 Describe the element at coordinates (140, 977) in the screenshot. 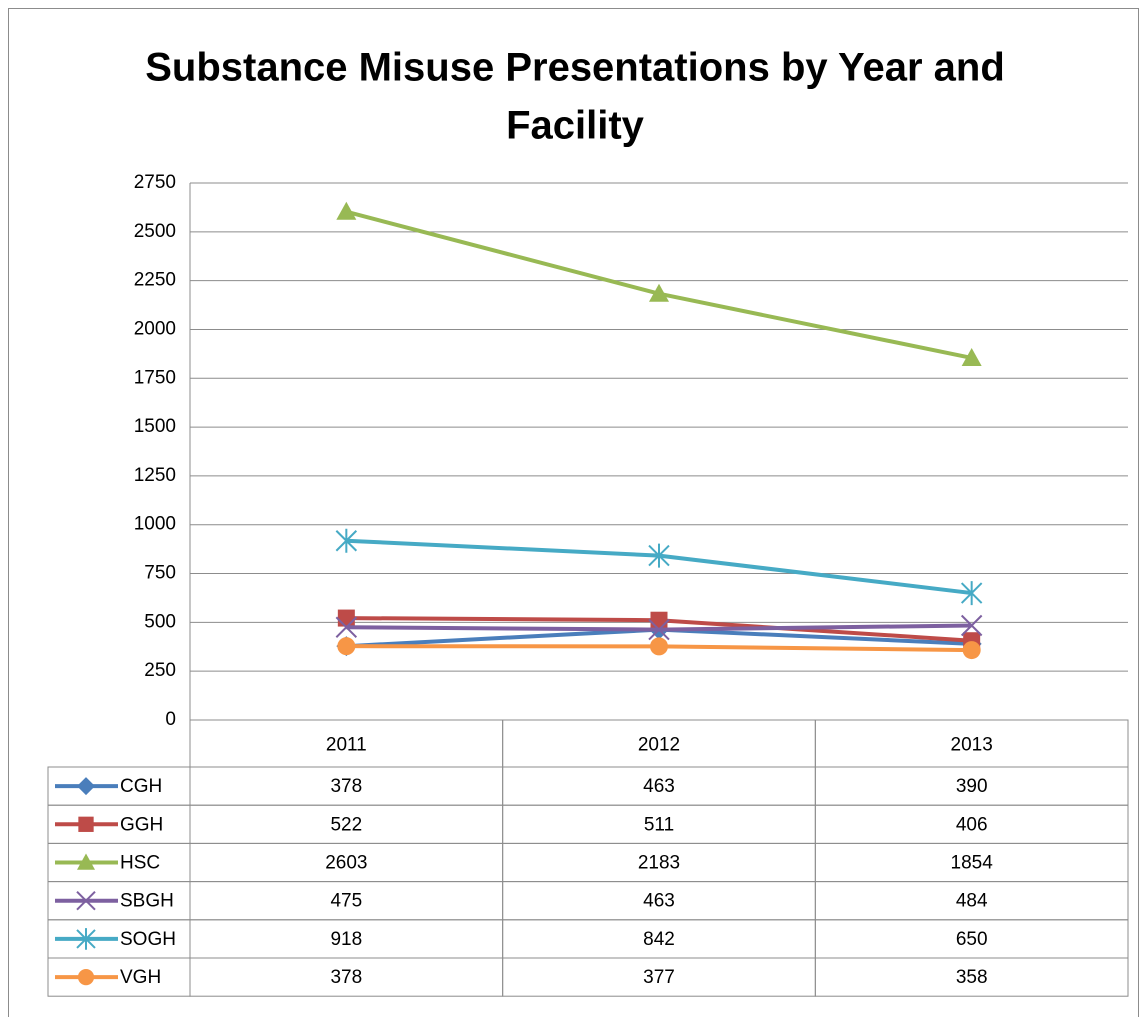

I see `legend-label: VGH` at that location.